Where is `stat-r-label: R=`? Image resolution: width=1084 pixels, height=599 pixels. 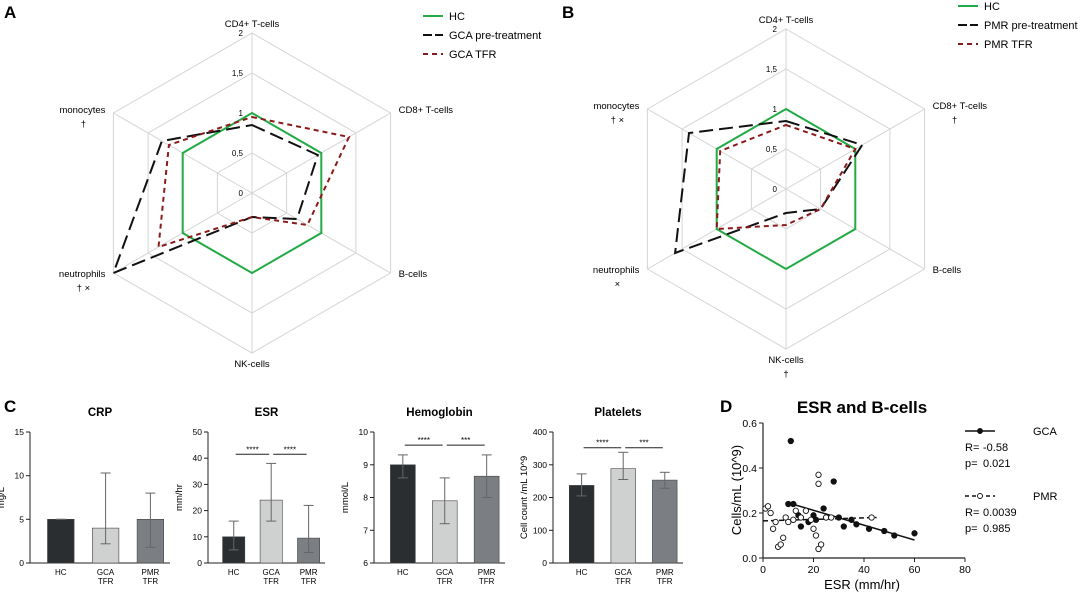 stat-r-label: R= is located at coordinates (972, 448).